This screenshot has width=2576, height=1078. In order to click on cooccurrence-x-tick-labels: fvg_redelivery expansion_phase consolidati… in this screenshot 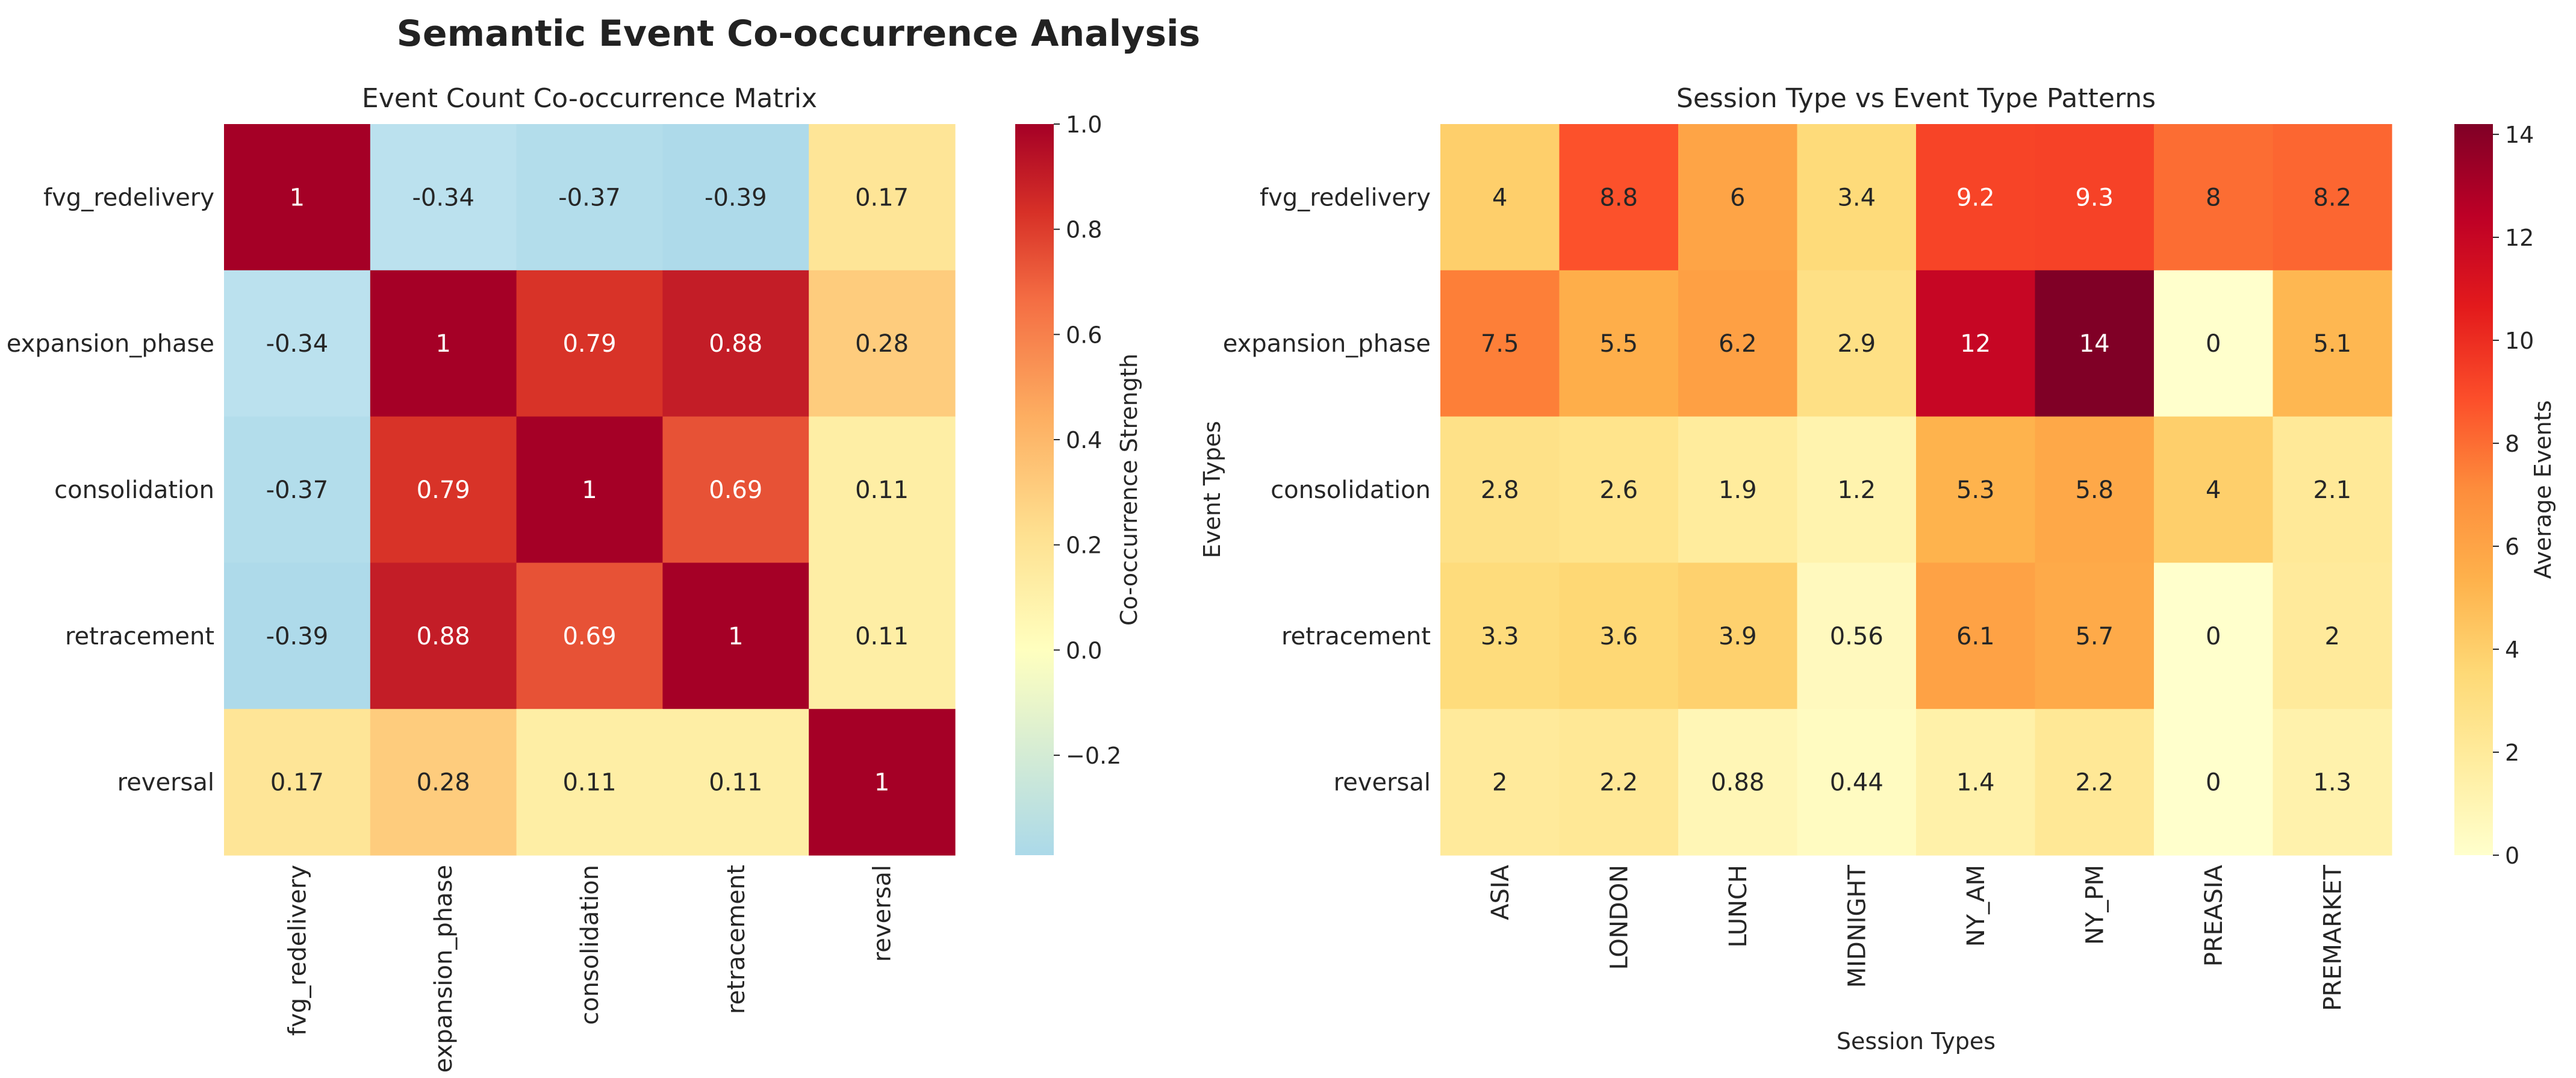, I will do `click(590, 969)`.